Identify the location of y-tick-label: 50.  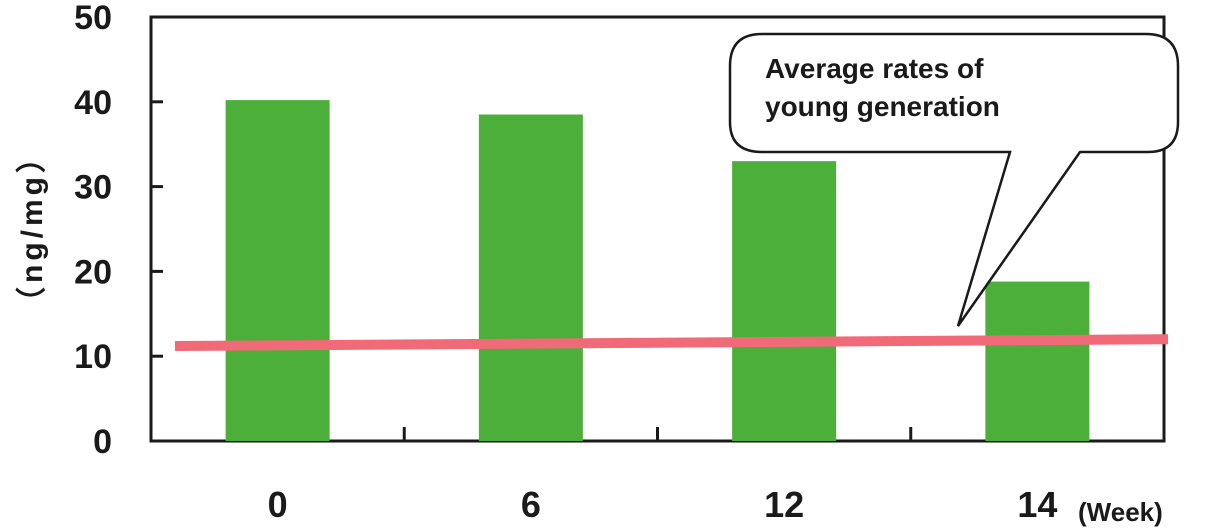
(93, 18).